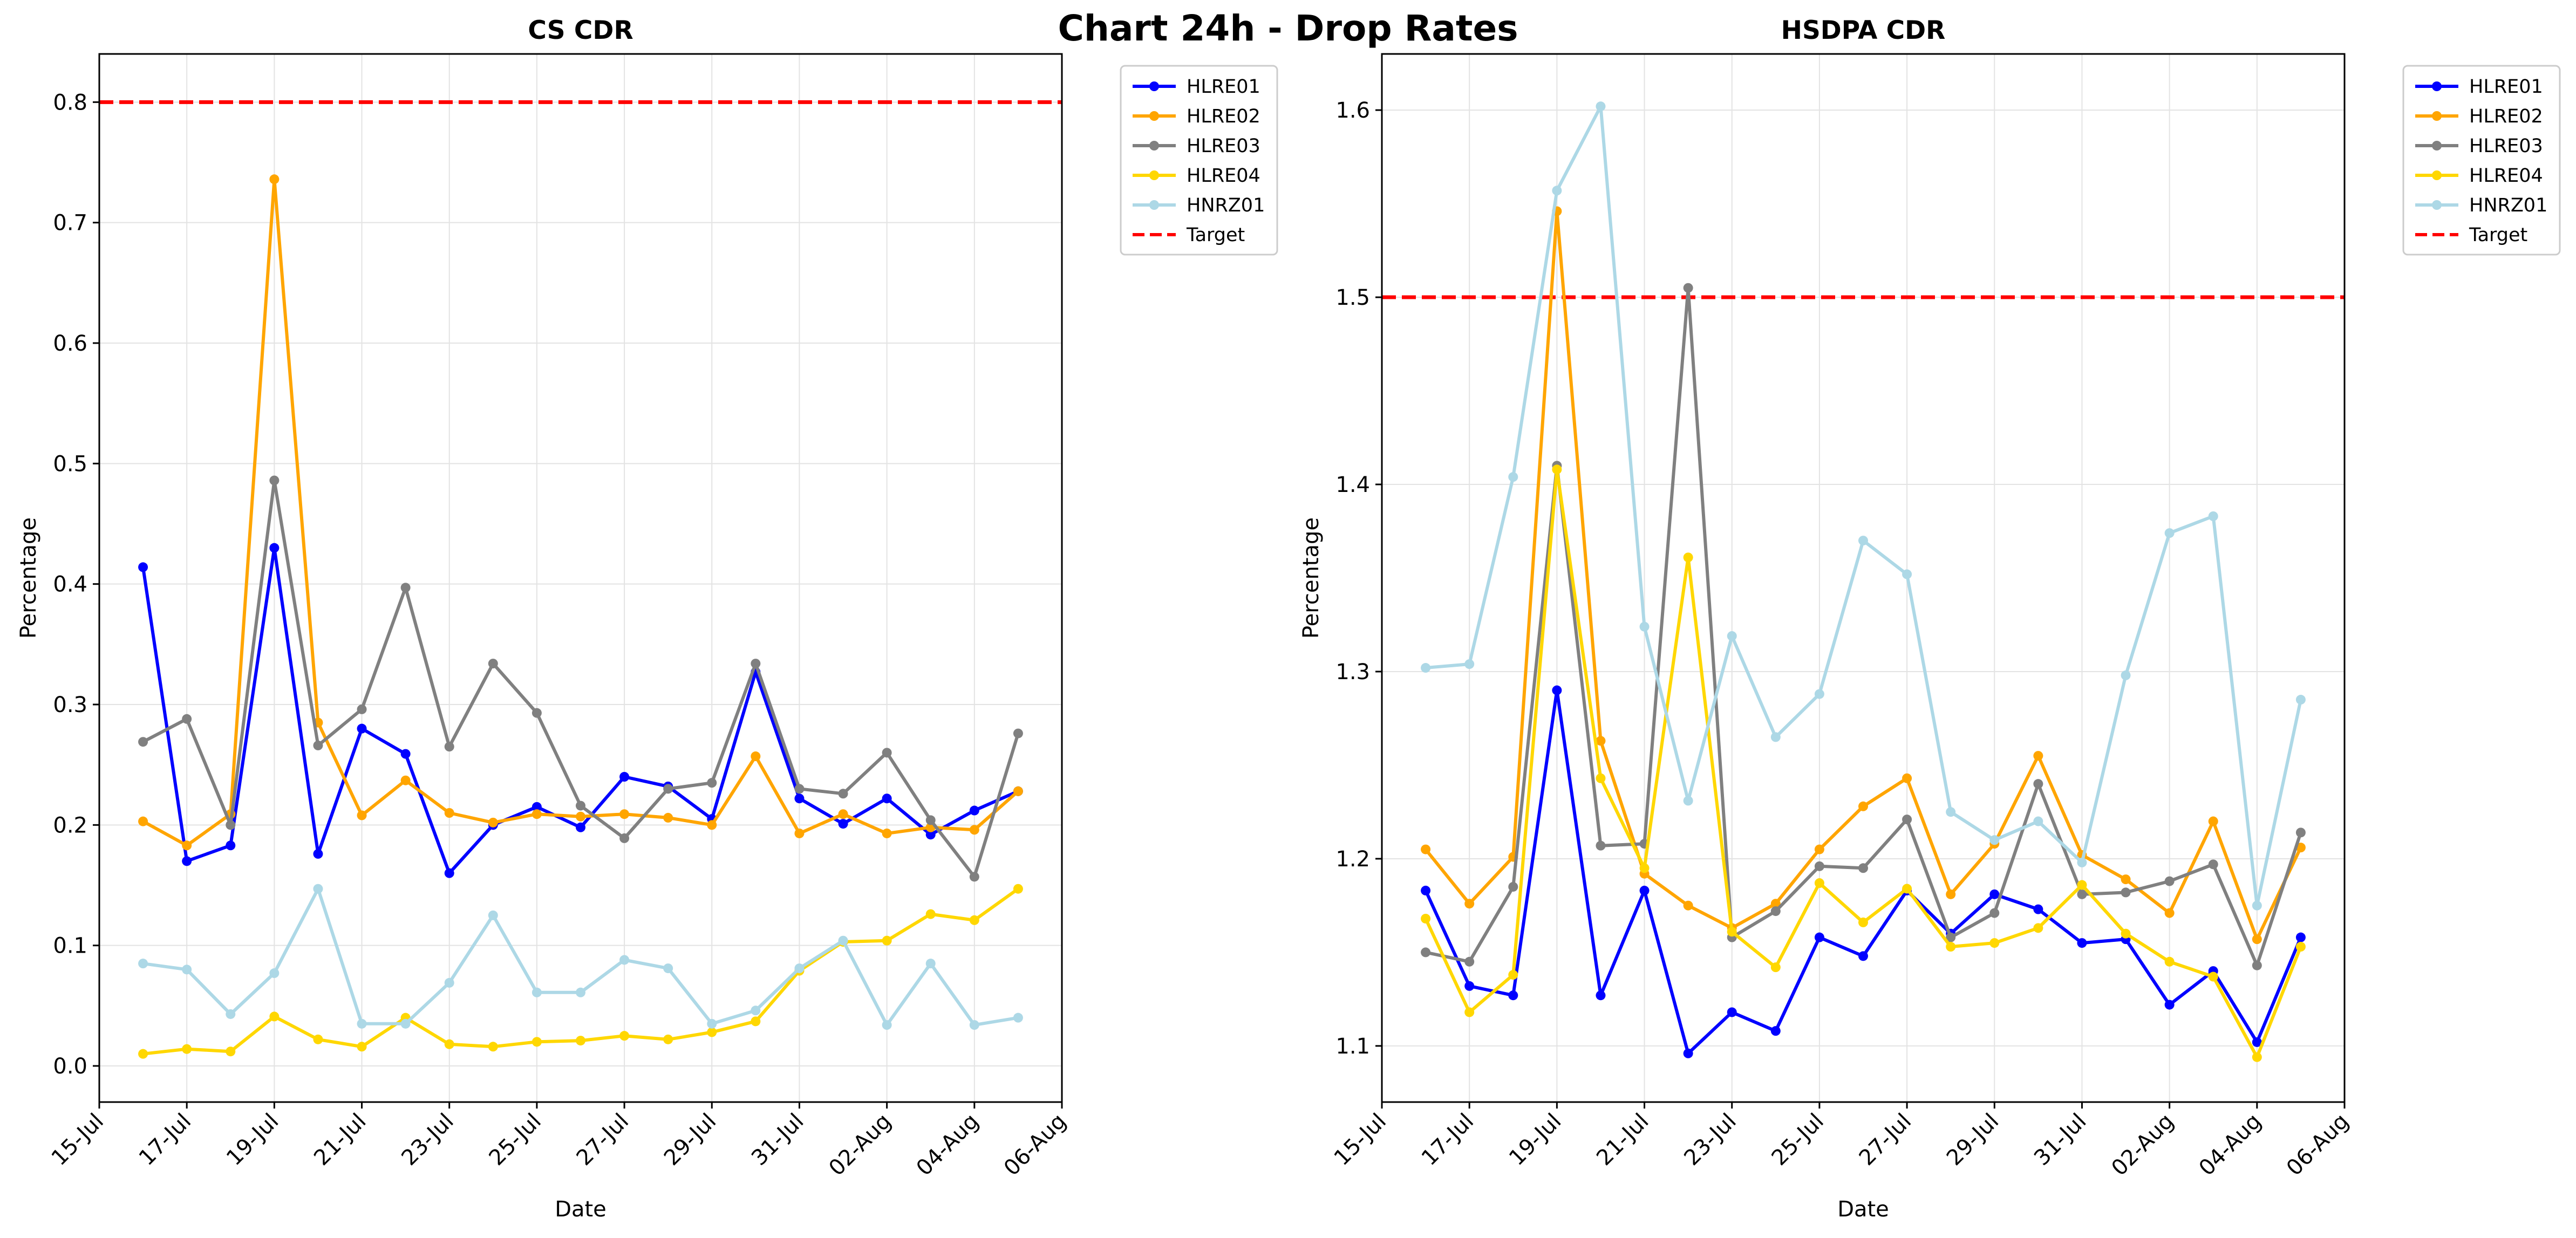  I want to click on x-tick-label: 23-Jul, so click(427, 1140).